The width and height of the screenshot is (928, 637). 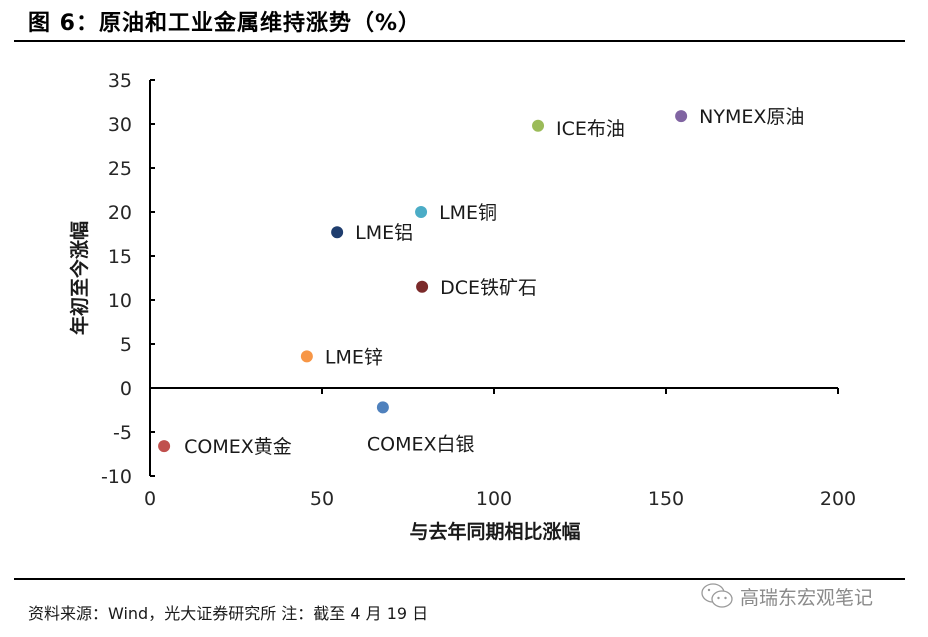 I want to click on data-point: NYMEX原油, so click(x=739, y=117).